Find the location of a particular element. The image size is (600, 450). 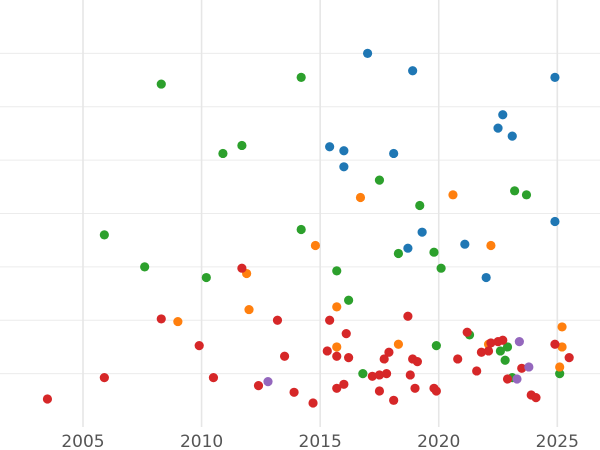

x-tick-labels: 2005 2010 2015 2020 2025 is located at coordinates (320, 441).